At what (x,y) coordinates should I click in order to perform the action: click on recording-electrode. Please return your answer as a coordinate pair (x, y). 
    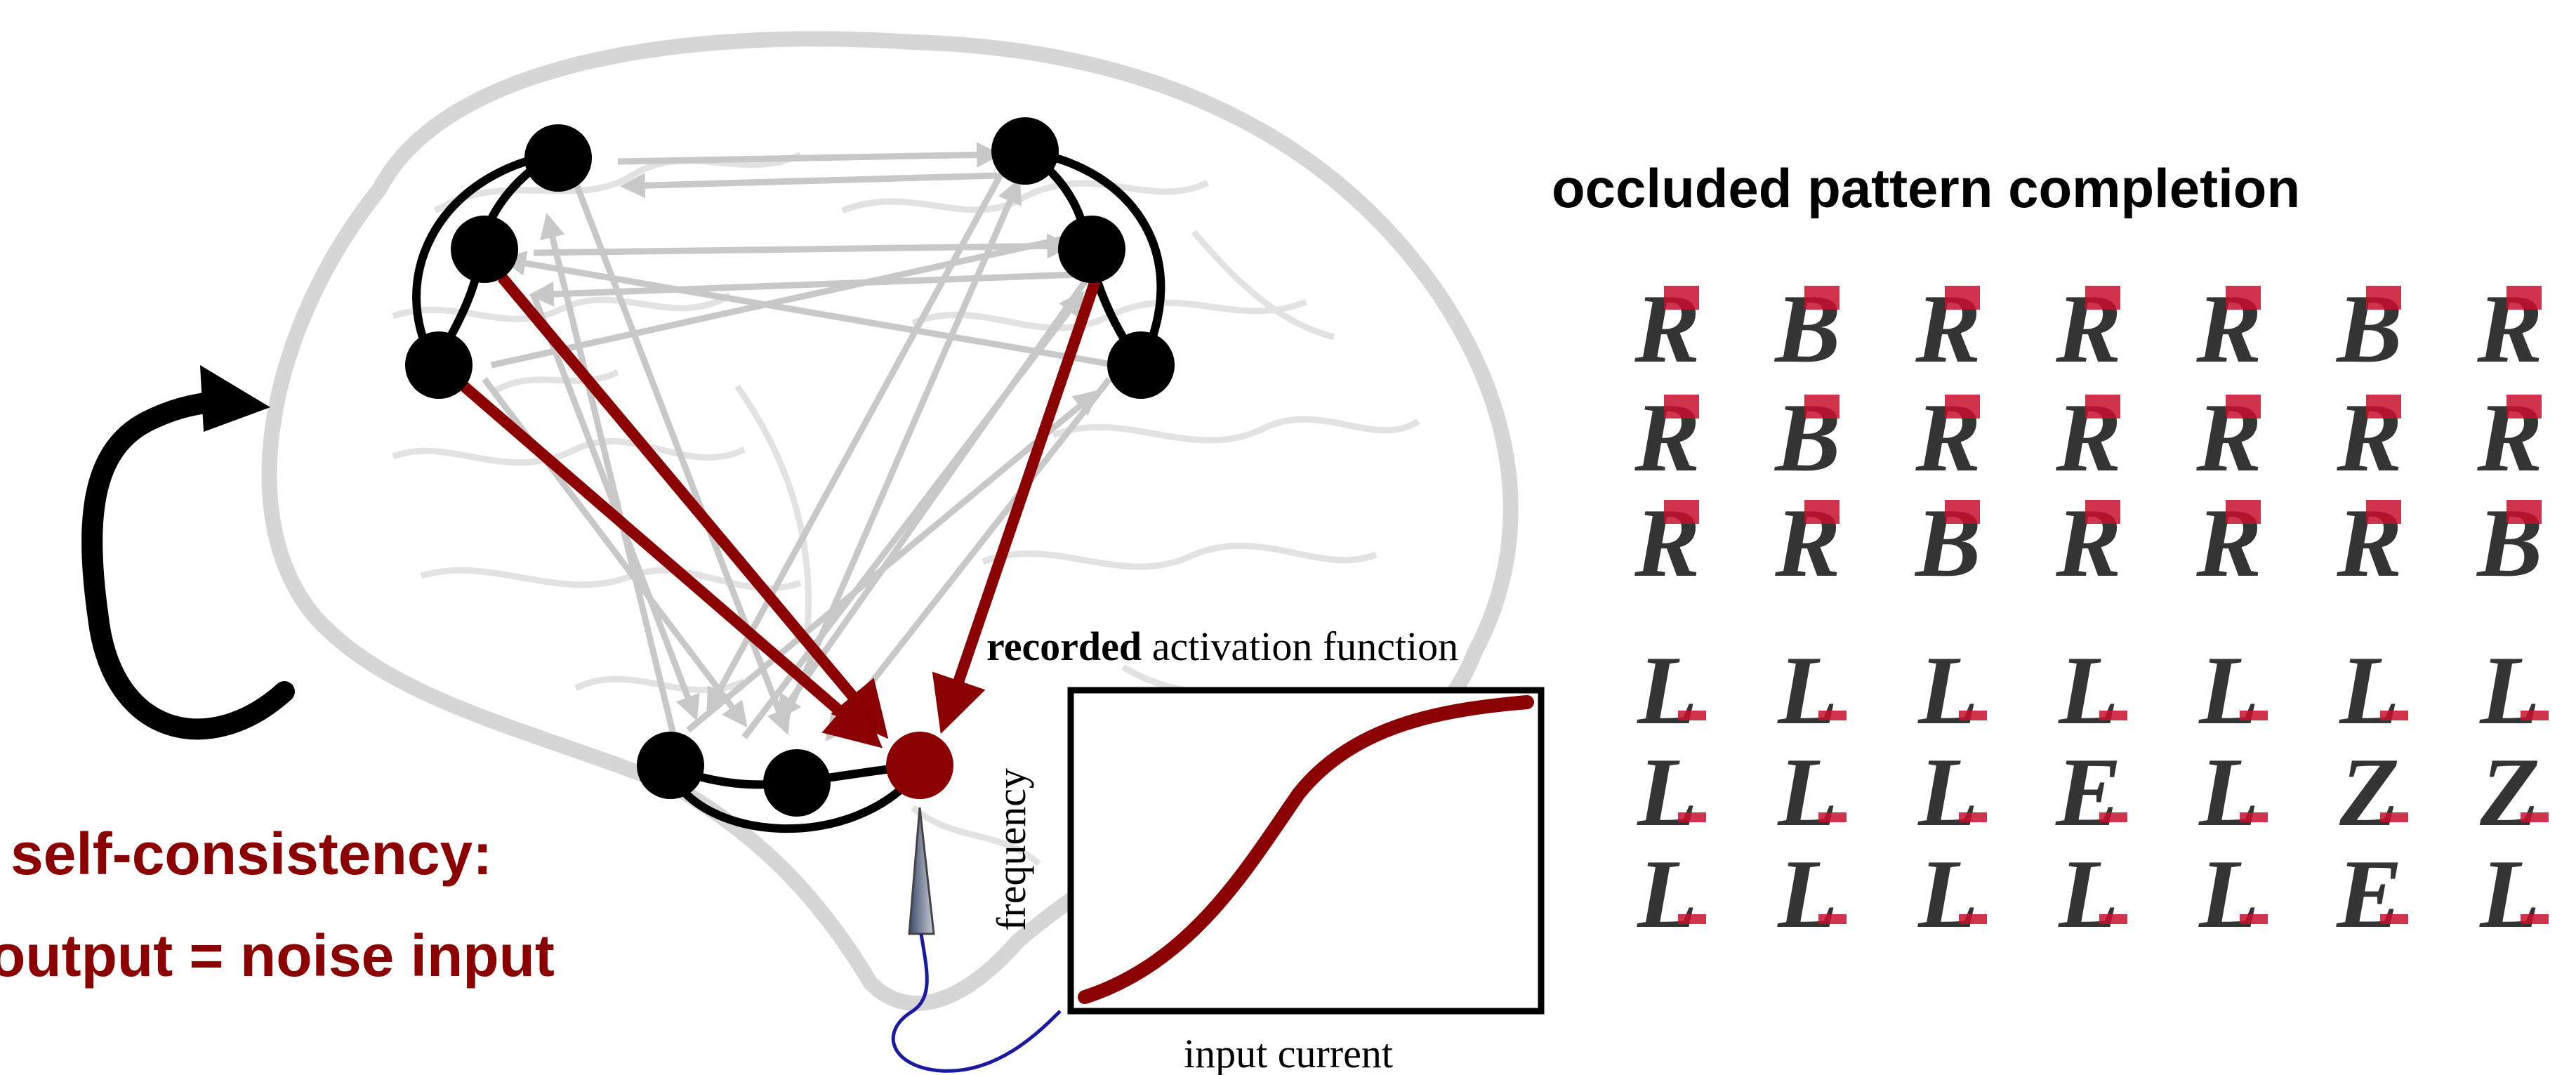
    Looking at the image, I should click on (976, 940).